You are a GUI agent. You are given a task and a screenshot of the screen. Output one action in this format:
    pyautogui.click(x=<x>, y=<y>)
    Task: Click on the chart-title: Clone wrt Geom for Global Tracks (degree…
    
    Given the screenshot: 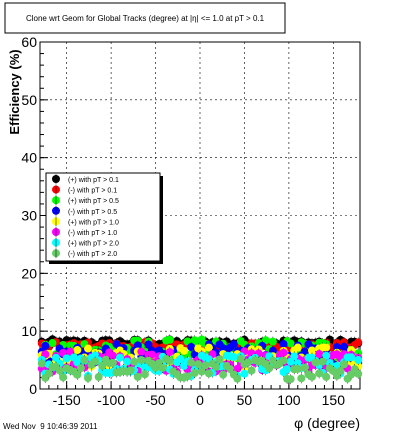 What is the action you would take?
    pyautogui.click(x=145, y=18)
    